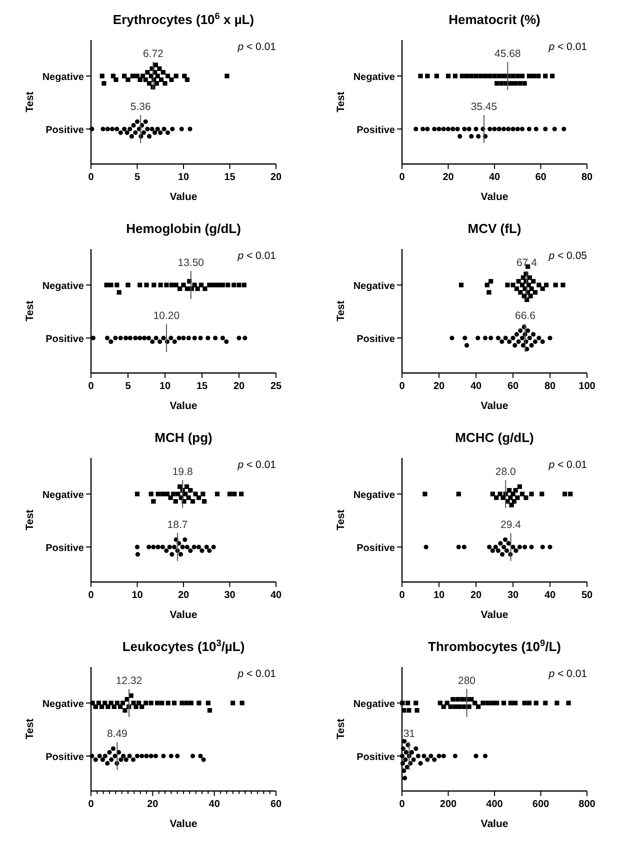 This screenshot has width=638, height=852. I want to click on annotation: 280, so click(467, 681).